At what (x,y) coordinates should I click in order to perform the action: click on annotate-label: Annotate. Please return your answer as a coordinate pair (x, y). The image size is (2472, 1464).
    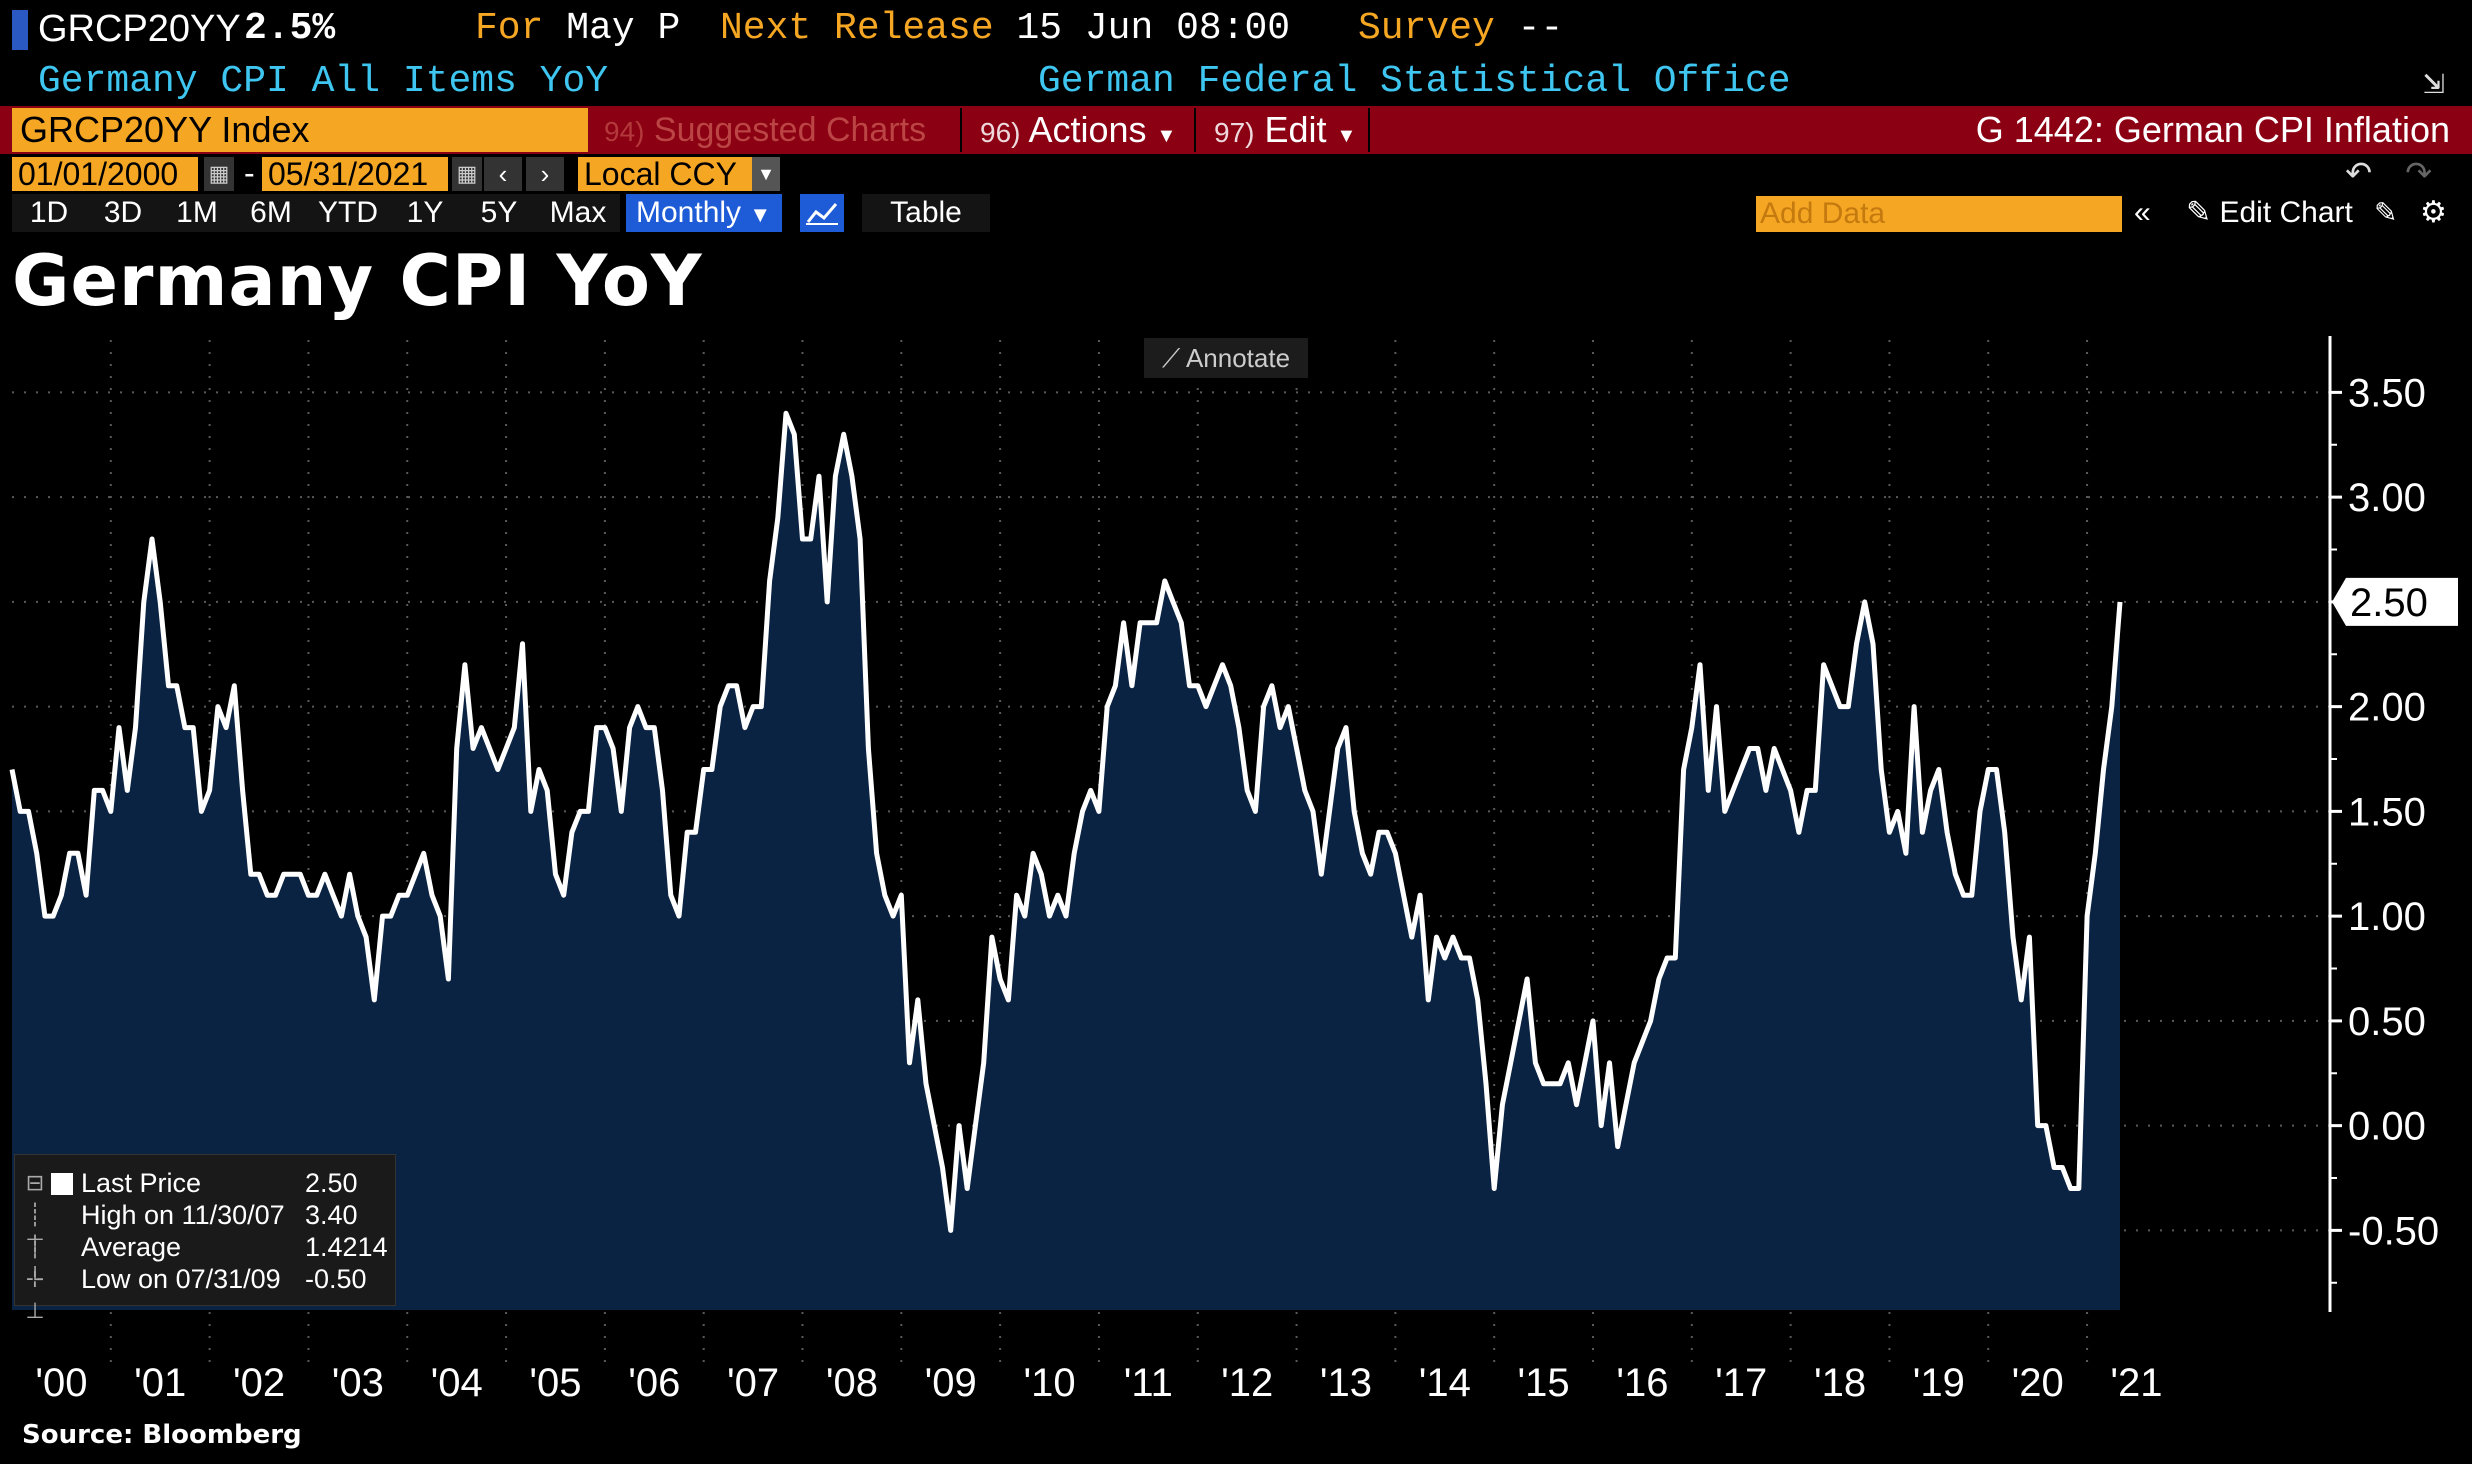
    Looking at the image, I should click on (1238, 358).